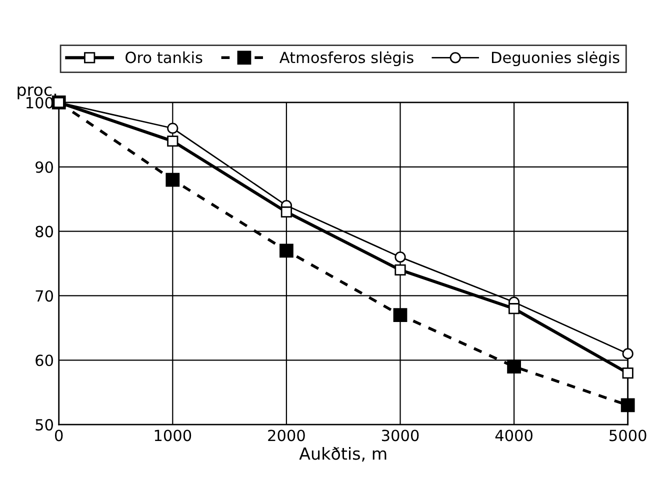 The height and width of the screenshot is (488, 654). What do you see at coordinates (44, 167) in the screenshot?
I see `y-tick-label: 90` at bounding box center [44, 167].